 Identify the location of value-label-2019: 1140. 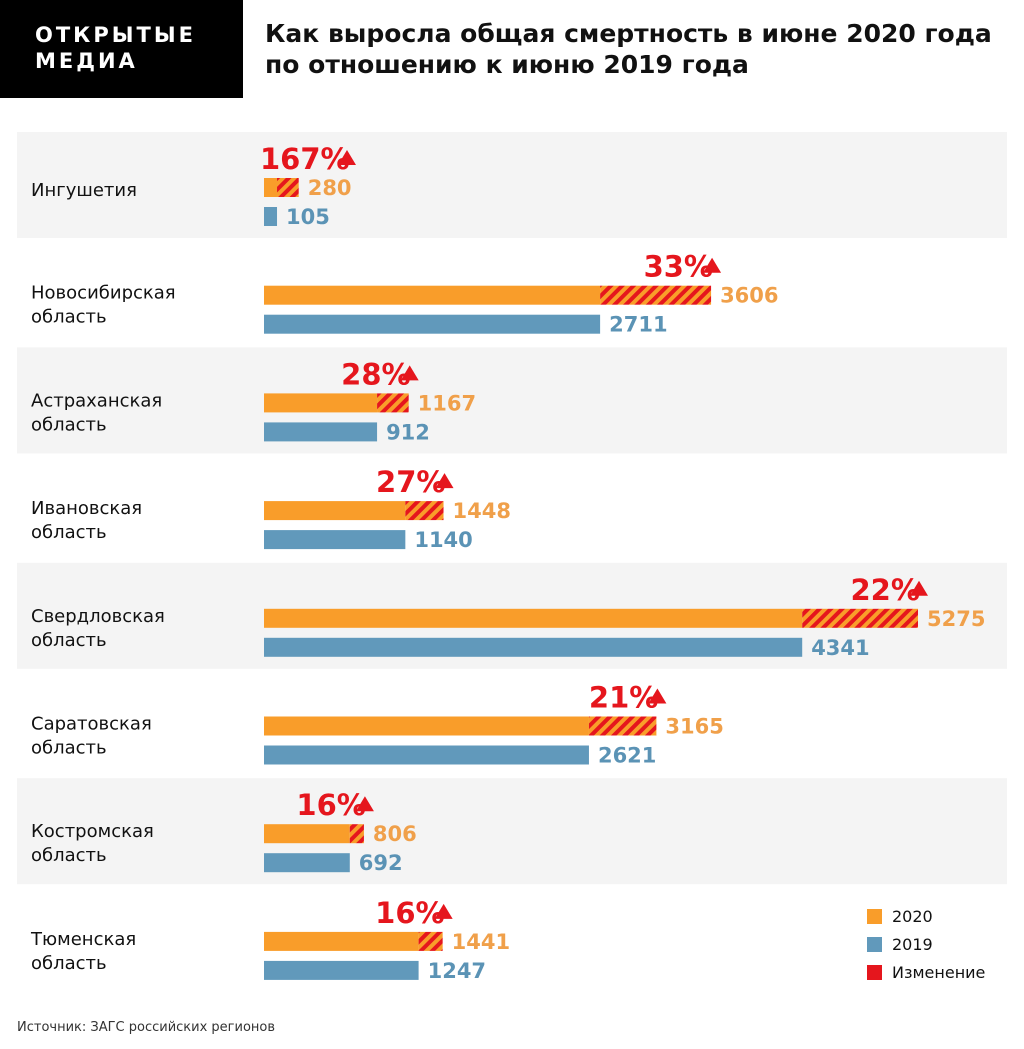
(443, 540).